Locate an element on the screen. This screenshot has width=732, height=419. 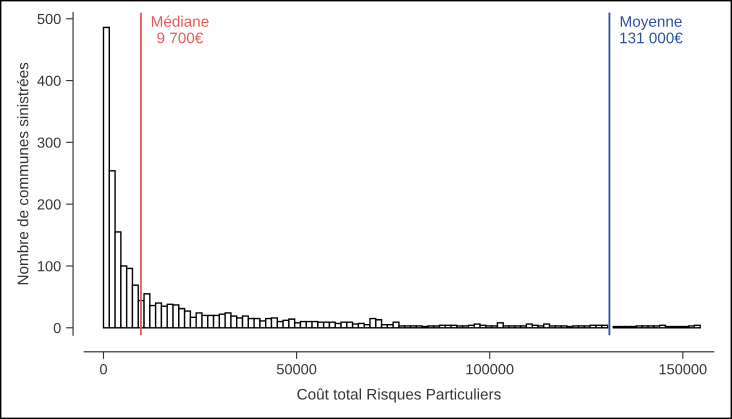
y-tick-label: 200 is located at coordinates (49, 204).